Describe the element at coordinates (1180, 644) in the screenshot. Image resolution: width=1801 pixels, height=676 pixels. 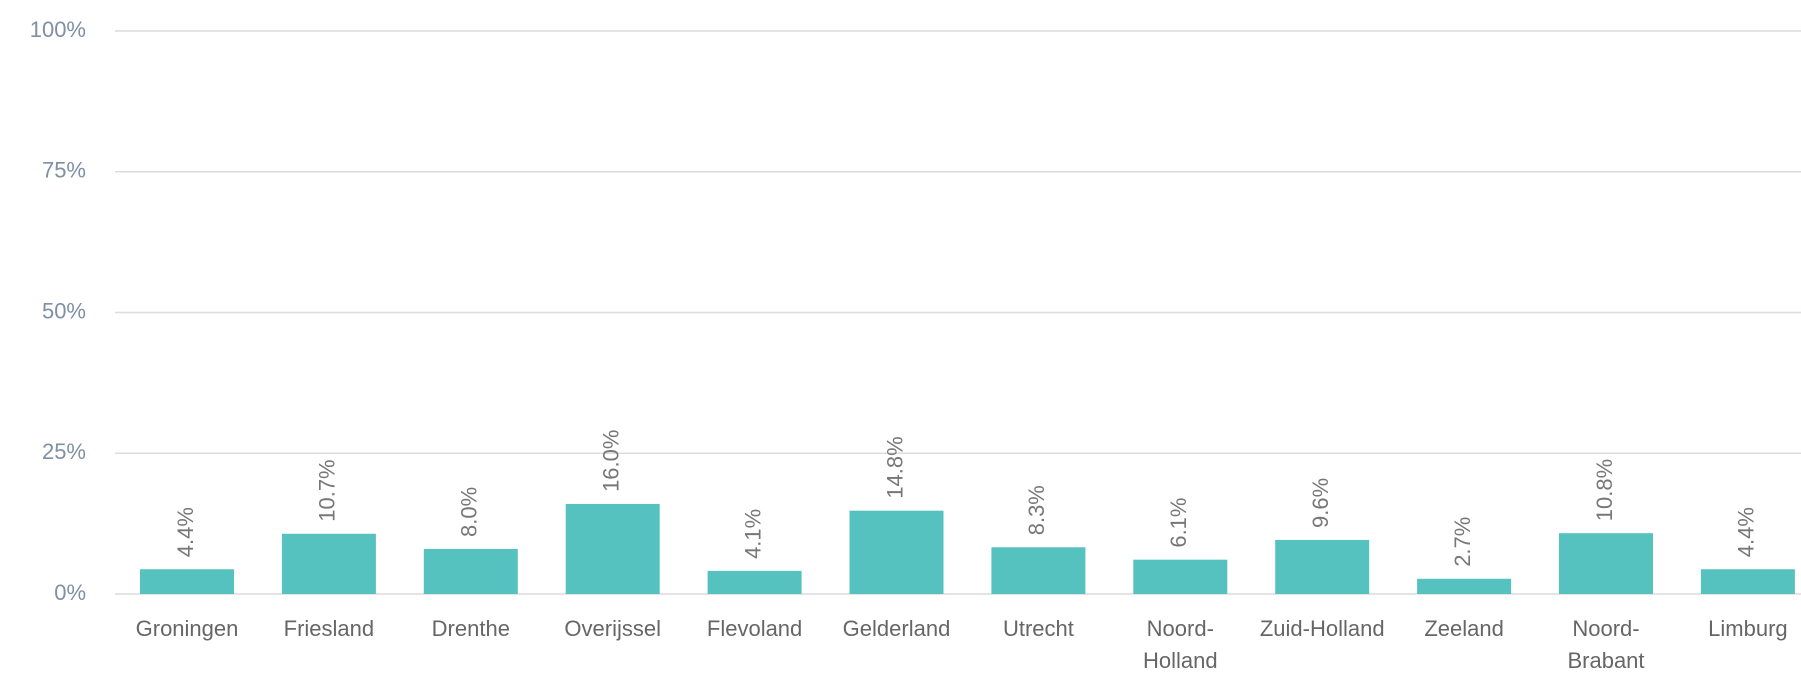
I see `x-tick-label: Noord- Holland` at that location.